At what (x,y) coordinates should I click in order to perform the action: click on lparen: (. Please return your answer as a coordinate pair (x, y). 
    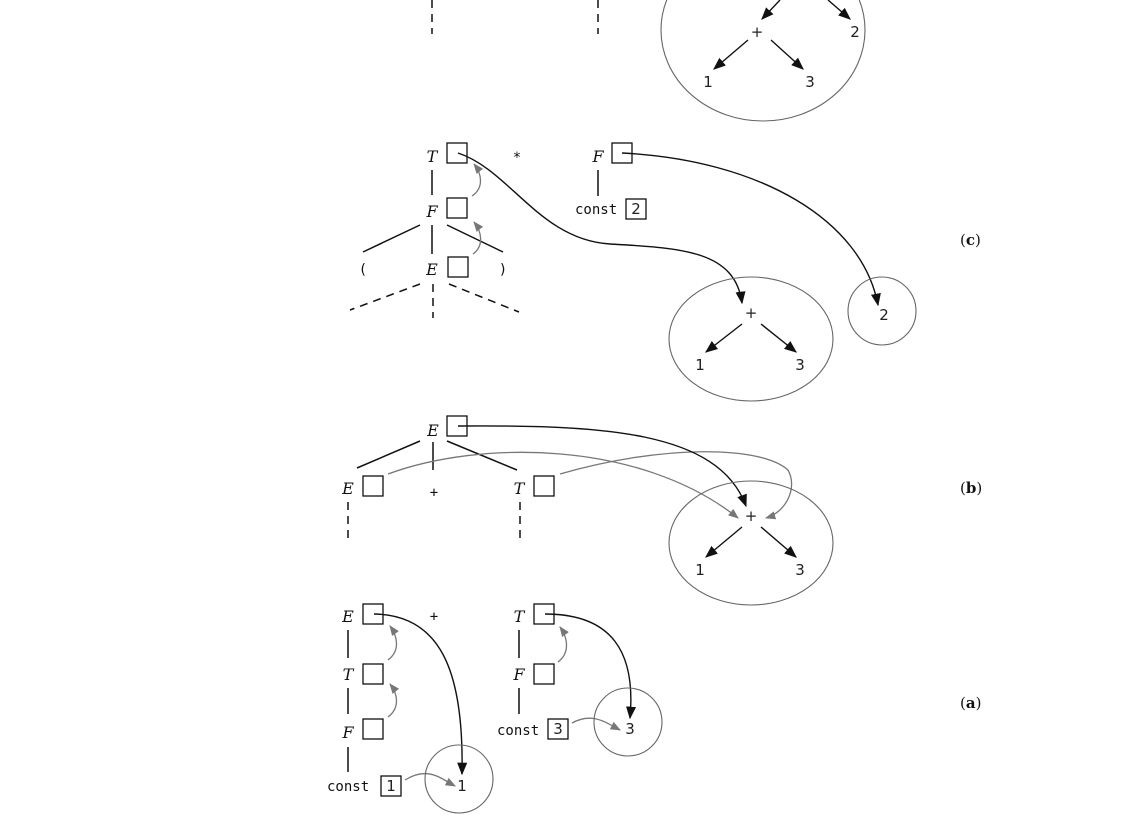
    Looking at the image, I should click on (363, 270).